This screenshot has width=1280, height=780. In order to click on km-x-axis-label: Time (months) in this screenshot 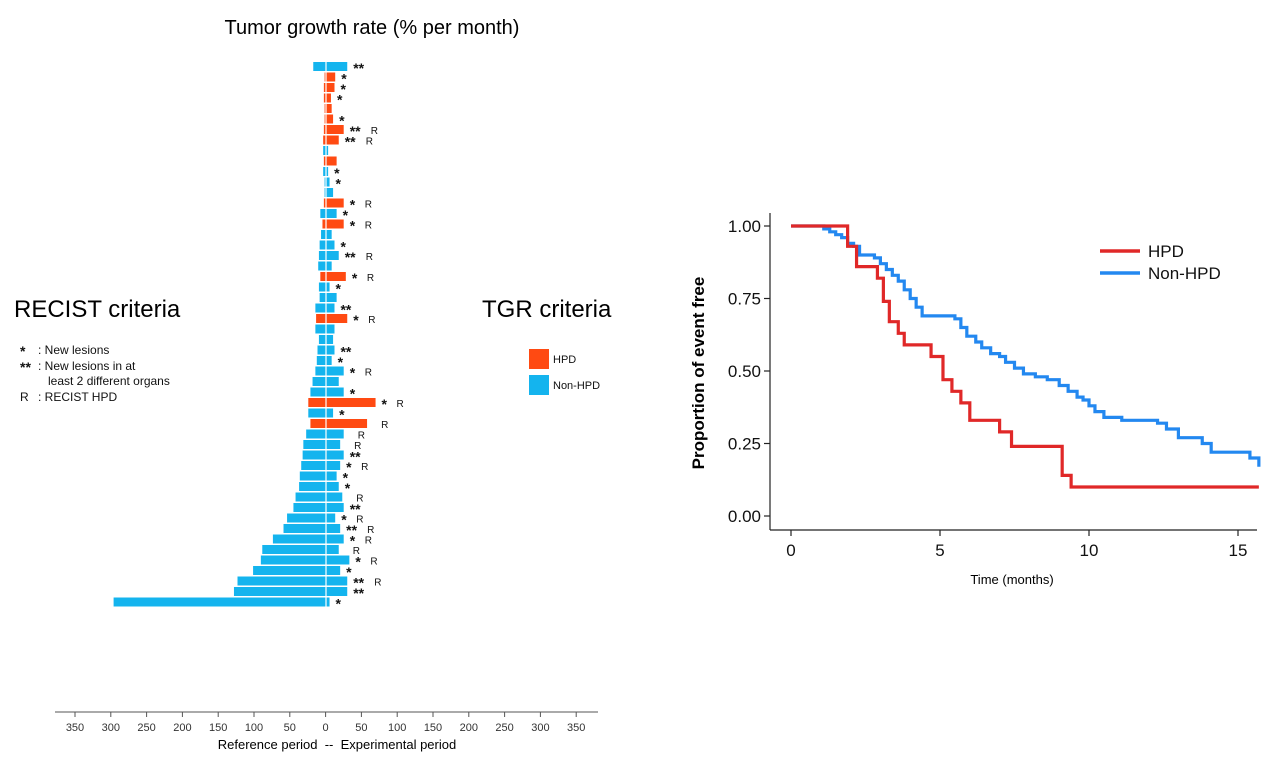, I will do `click(1011, 579)`.